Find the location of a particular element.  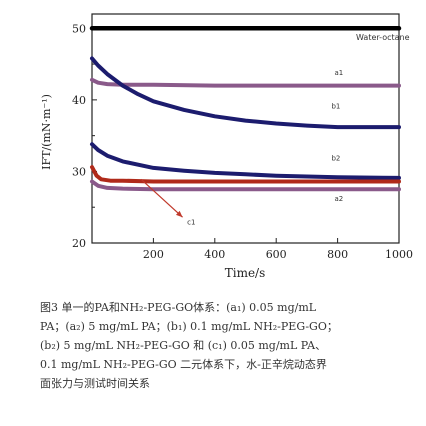

annotation-b2: b2 is located at coordinates (335, 159).